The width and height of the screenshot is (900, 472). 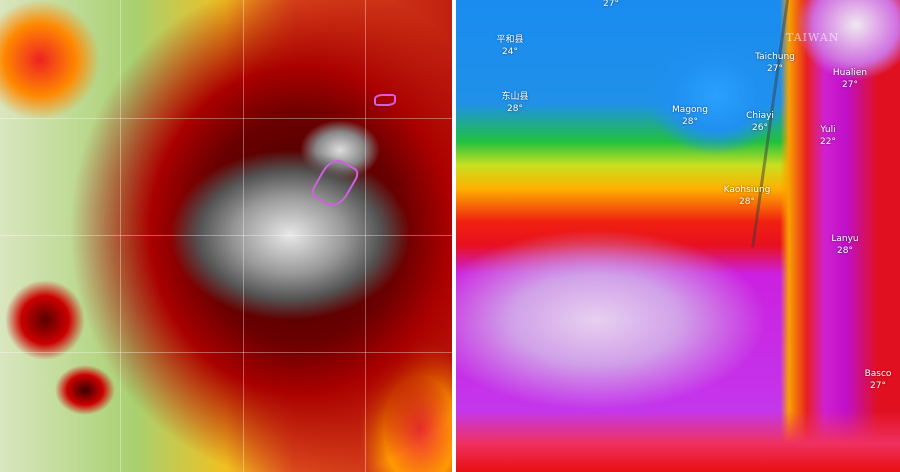 I want to click on city-label: Taichung 27°, so click(x=775, y=63).